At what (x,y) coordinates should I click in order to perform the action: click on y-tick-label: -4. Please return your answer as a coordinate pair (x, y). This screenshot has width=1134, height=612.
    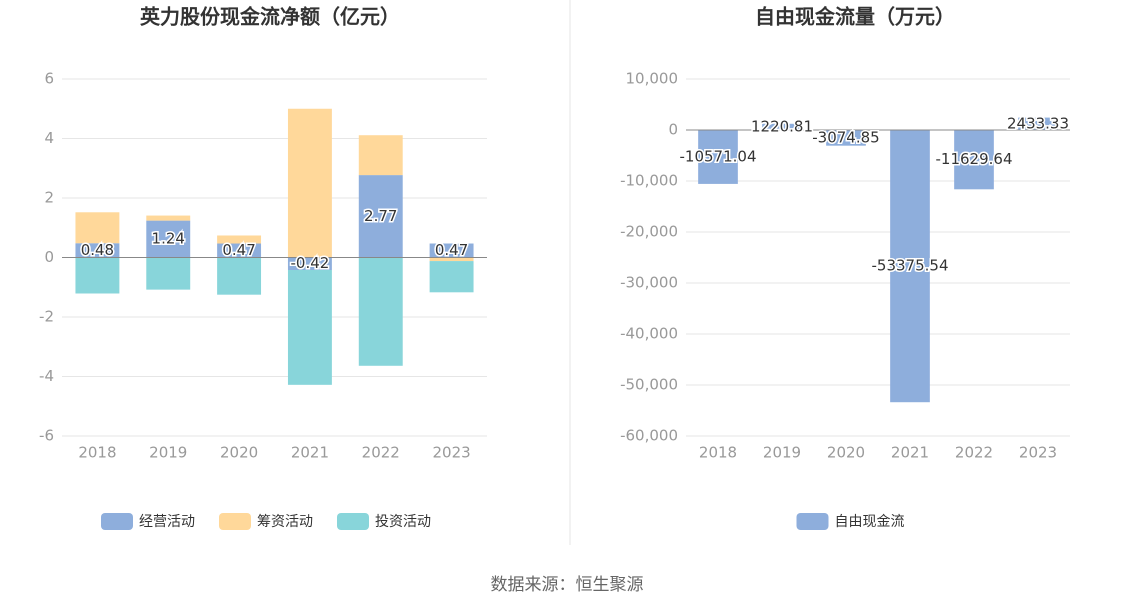
    Looking at the image, I should click on (46, 376).